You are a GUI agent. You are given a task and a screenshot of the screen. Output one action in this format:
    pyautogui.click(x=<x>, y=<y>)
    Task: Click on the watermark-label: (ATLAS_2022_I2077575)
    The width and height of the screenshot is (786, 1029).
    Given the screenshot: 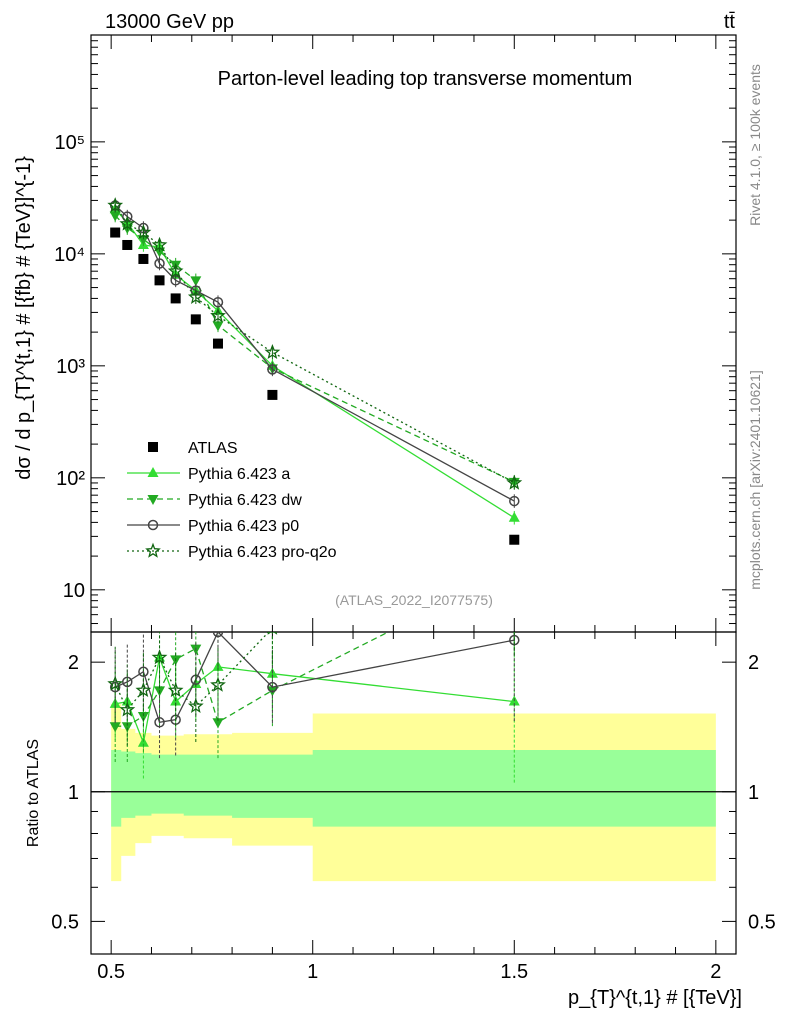 What is the action you would take?
    pyautogui.click(x=414, y=600)
    